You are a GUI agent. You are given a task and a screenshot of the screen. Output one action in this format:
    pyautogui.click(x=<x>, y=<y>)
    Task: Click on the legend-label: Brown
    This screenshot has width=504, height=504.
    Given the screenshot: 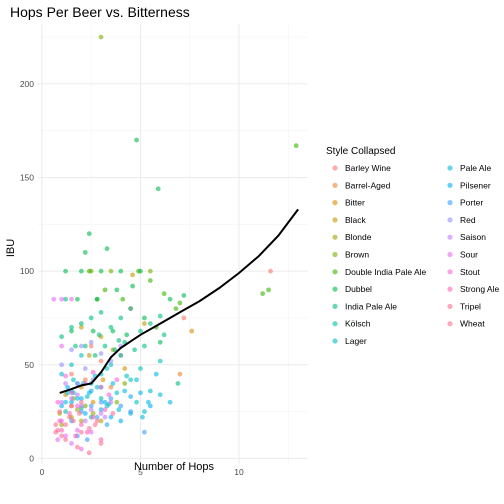 What is the action you would take?
    pyautogui.click(x=357, y=255)
    